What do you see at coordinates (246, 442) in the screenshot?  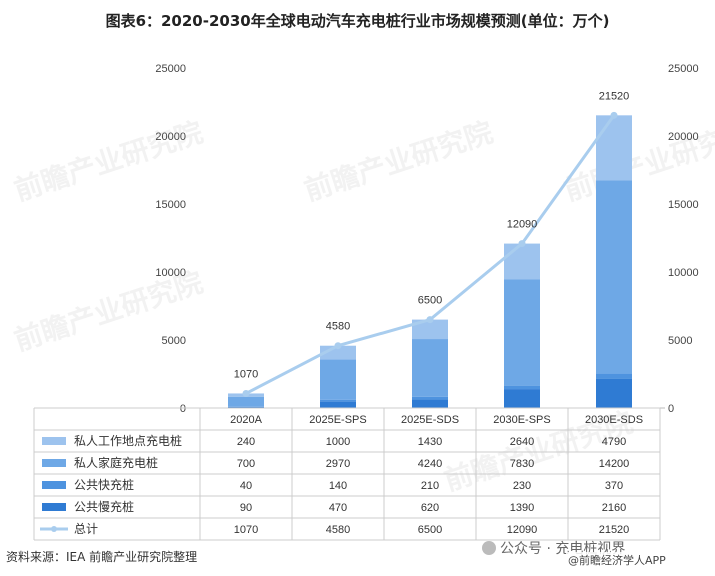 I see `table-cell: 240` at bounding box center [246, 442].